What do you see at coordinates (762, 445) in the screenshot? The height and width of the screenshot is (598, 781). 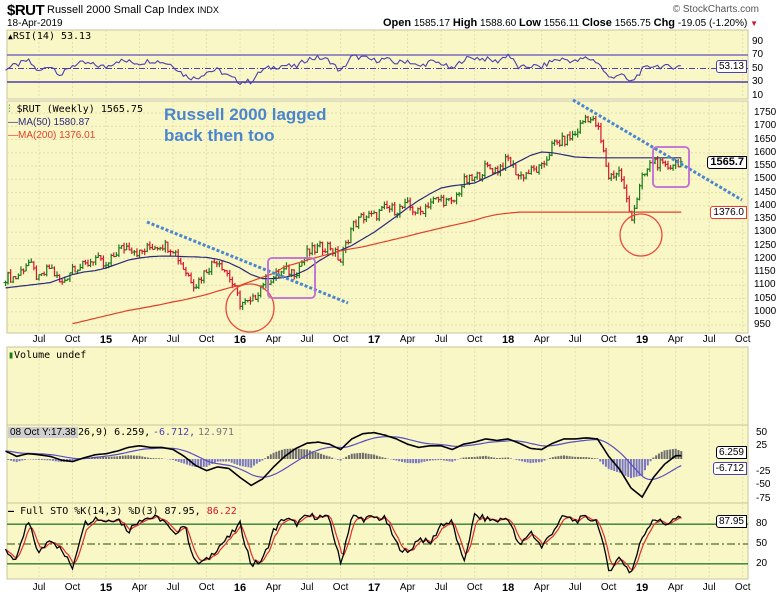 I see `macd-tick-label: 25` at bounding box center [762, 445].